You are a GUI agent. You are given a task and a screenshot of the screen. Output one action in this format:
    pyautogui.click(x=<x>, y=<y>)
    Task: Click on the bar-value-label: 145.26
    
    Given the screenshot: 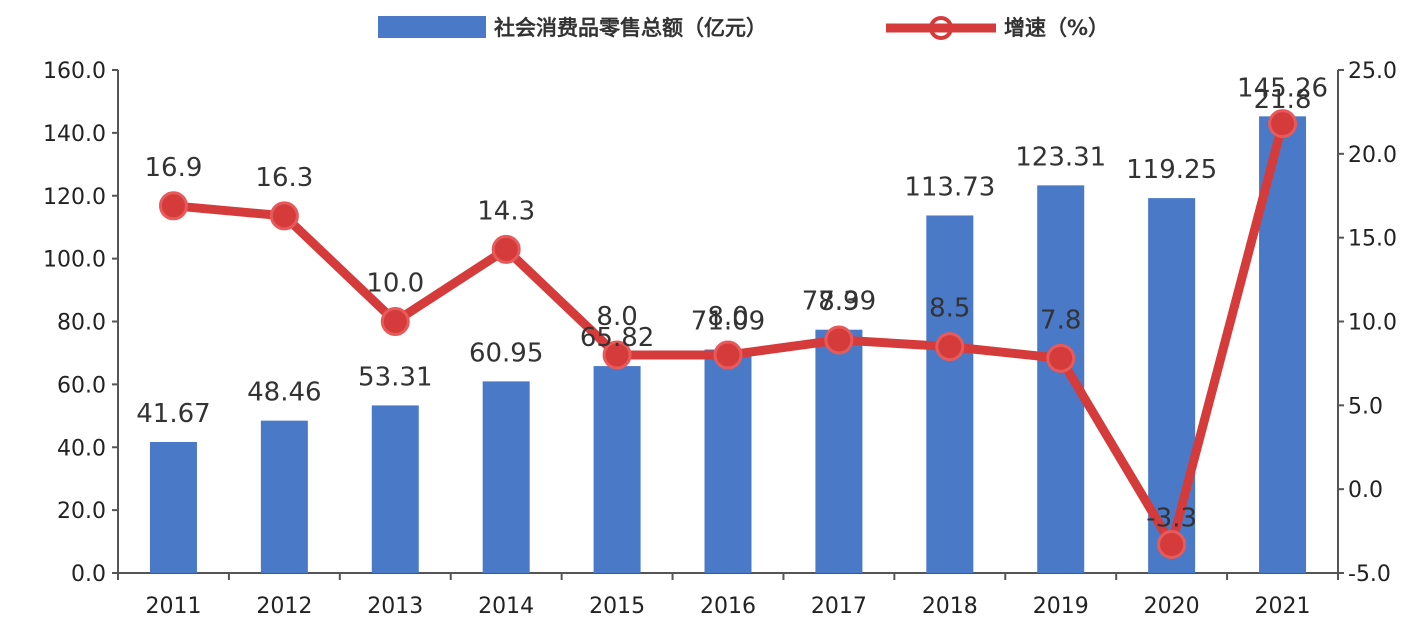 What is the action you would take?
    pyautogui.click(x=1282, y=88)
    